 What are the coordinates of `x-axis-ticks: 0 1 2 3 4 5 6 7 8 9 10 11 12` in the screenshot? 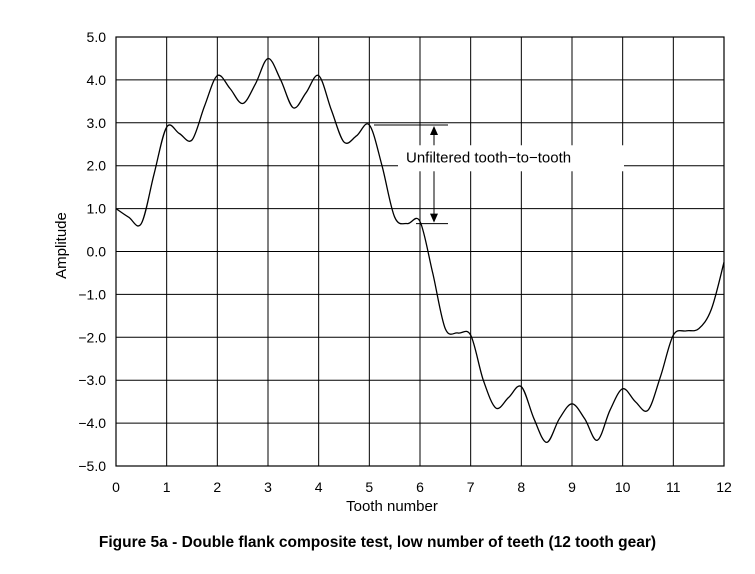 It's located at (422, 487).